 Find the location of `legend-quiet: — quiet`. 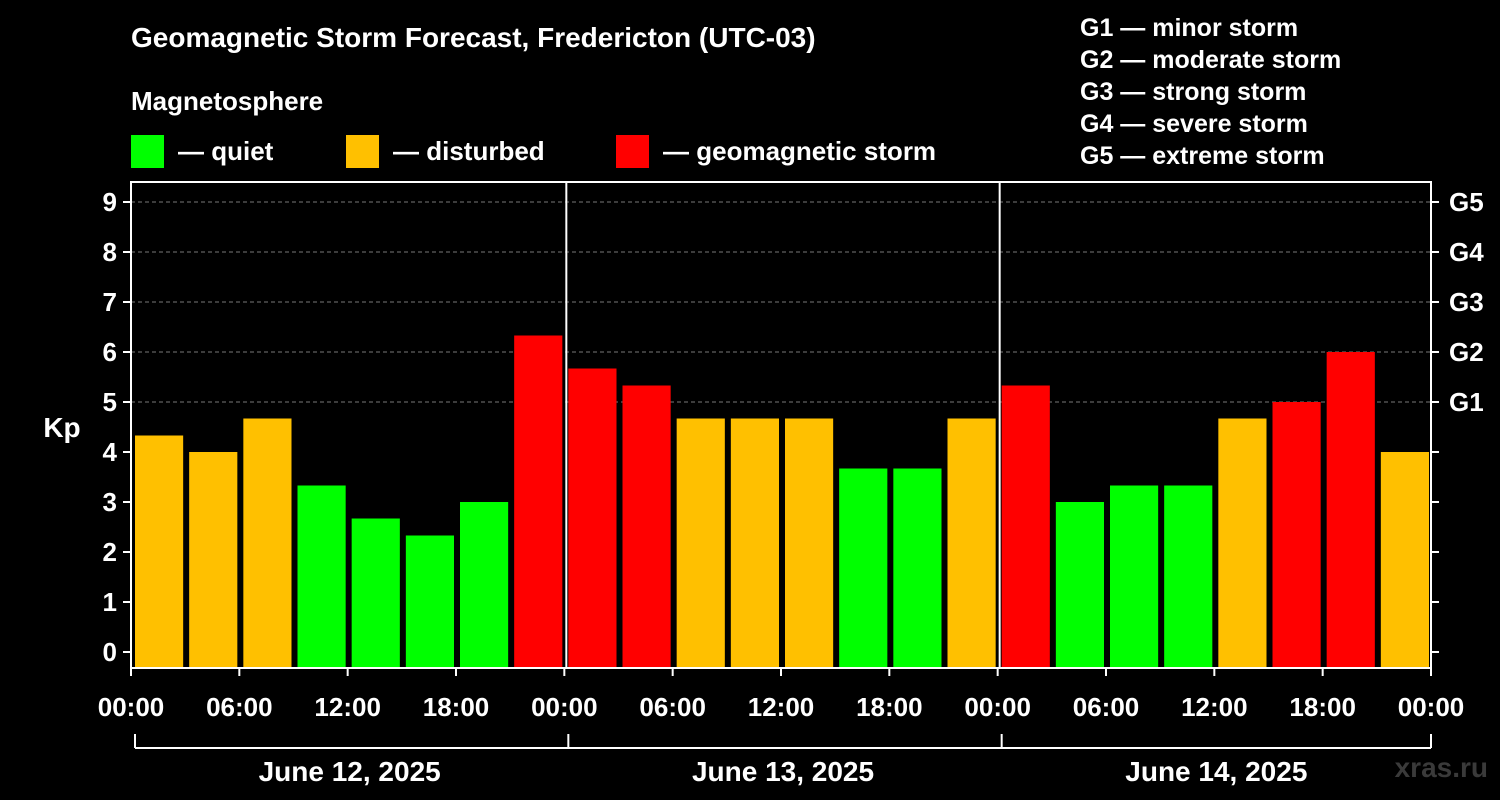

legend-quiet: — quiet is located at coordinates (202, 151).